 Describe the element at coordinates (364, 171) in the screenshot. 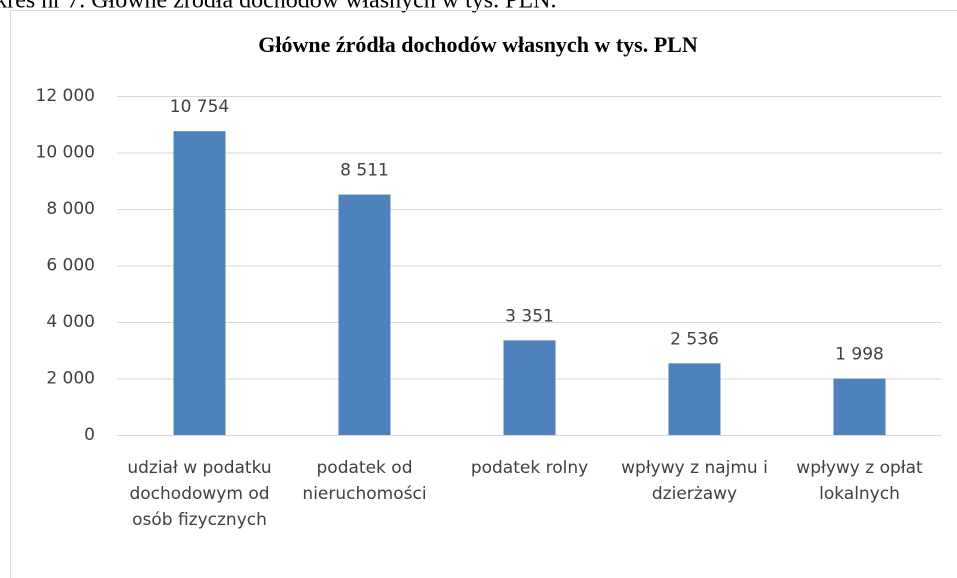

I see `data-label: 8 511` at that location.